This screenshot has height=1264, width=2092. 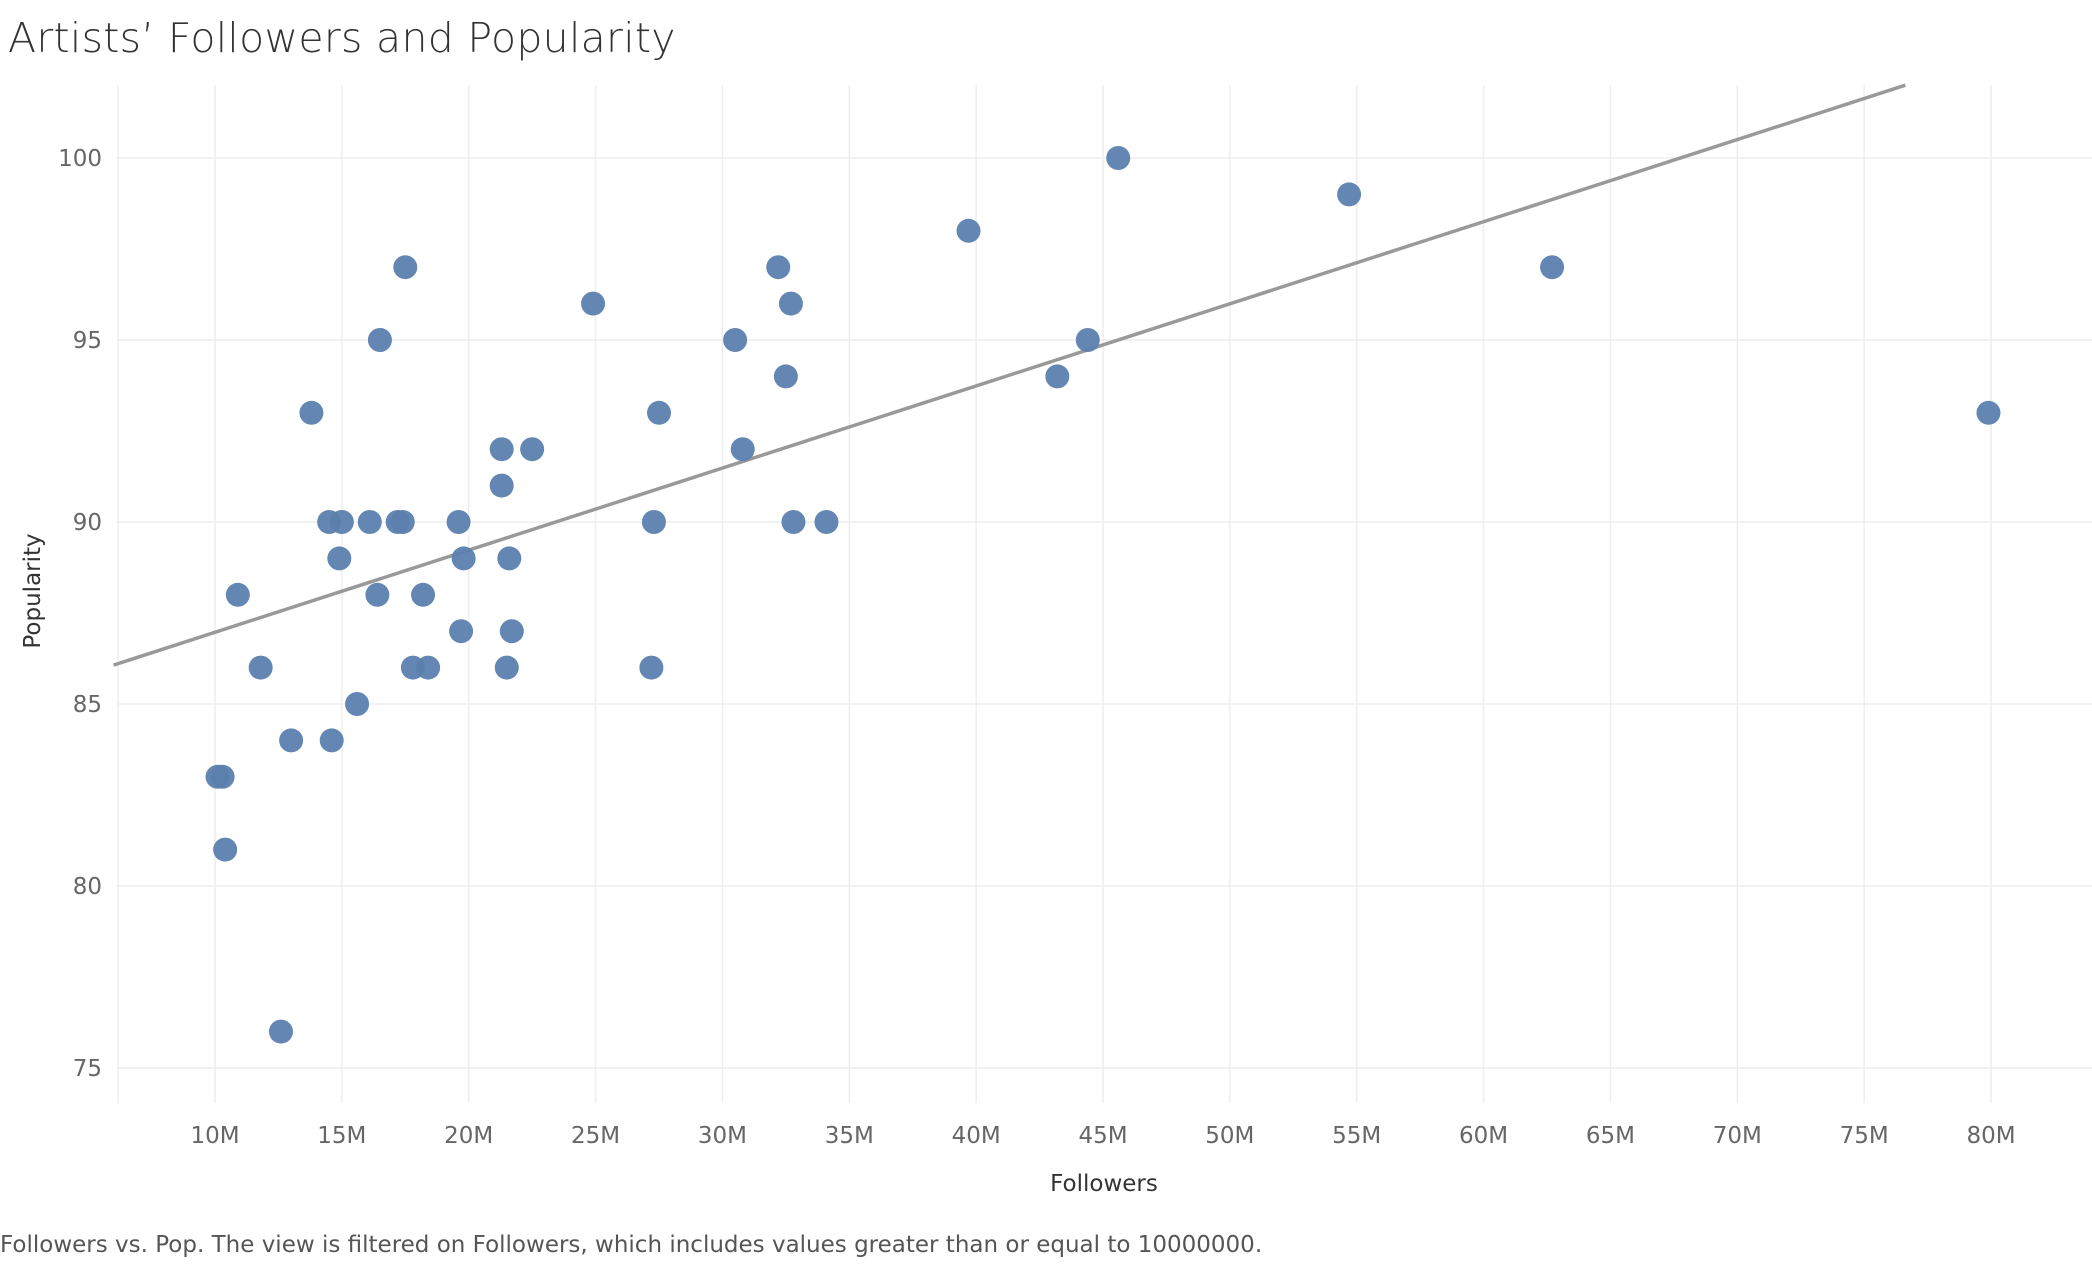 What do you see at coordinates (722, 1136) in the screenshot?
I see `x-tick-label: 30M` at bounding box center [722, 1136].